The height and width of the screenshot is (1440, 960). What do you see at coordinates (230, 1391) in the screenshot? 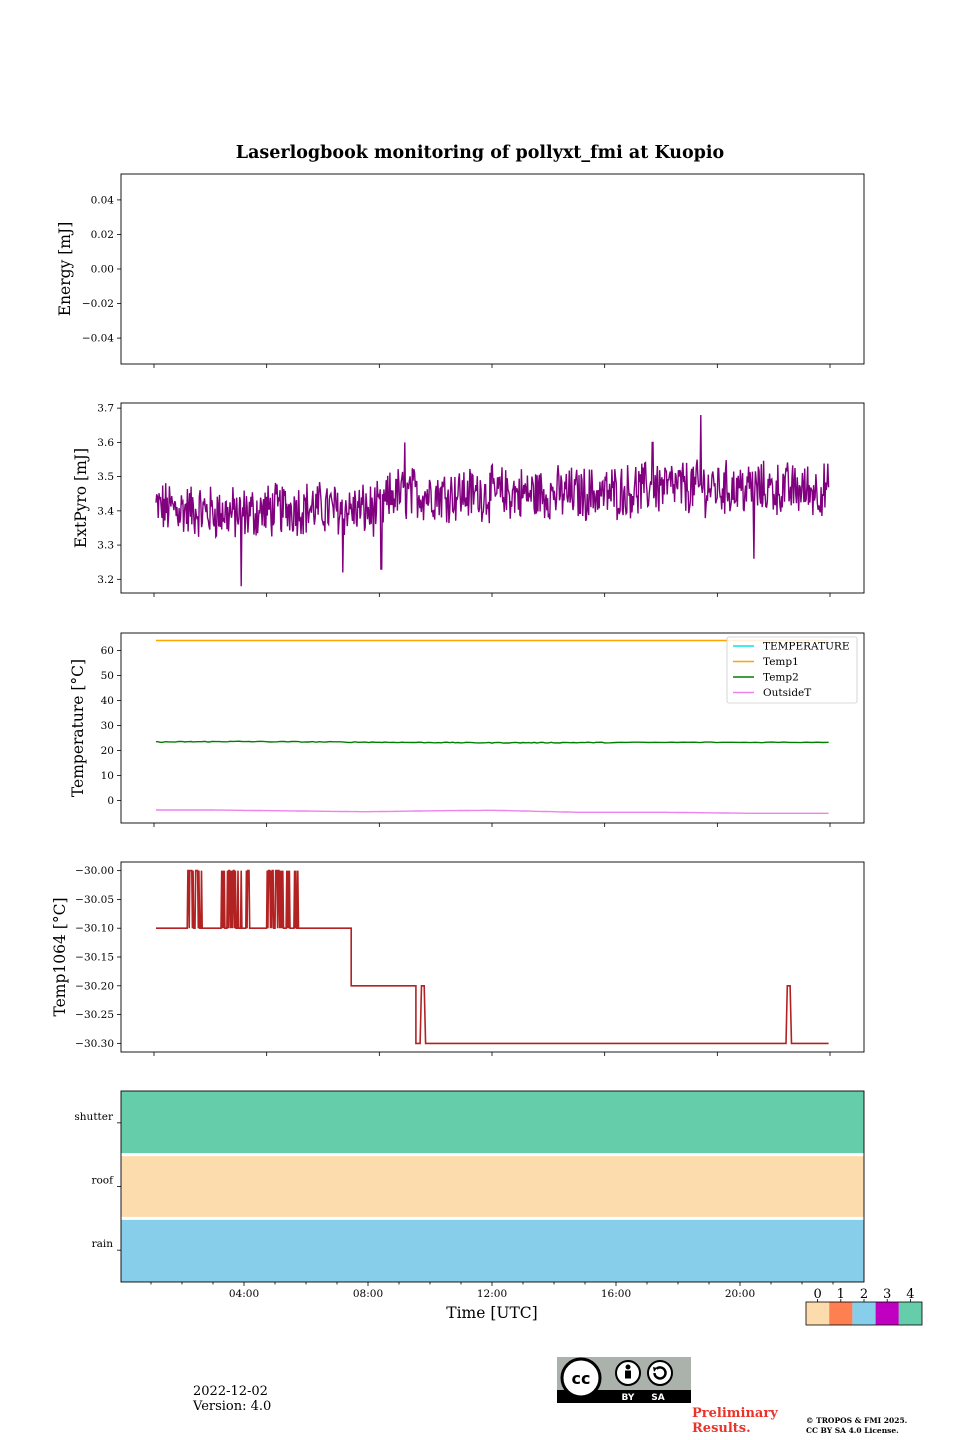
I see `footer-date: 2022-12-02` at bounding box center [230, 1391].